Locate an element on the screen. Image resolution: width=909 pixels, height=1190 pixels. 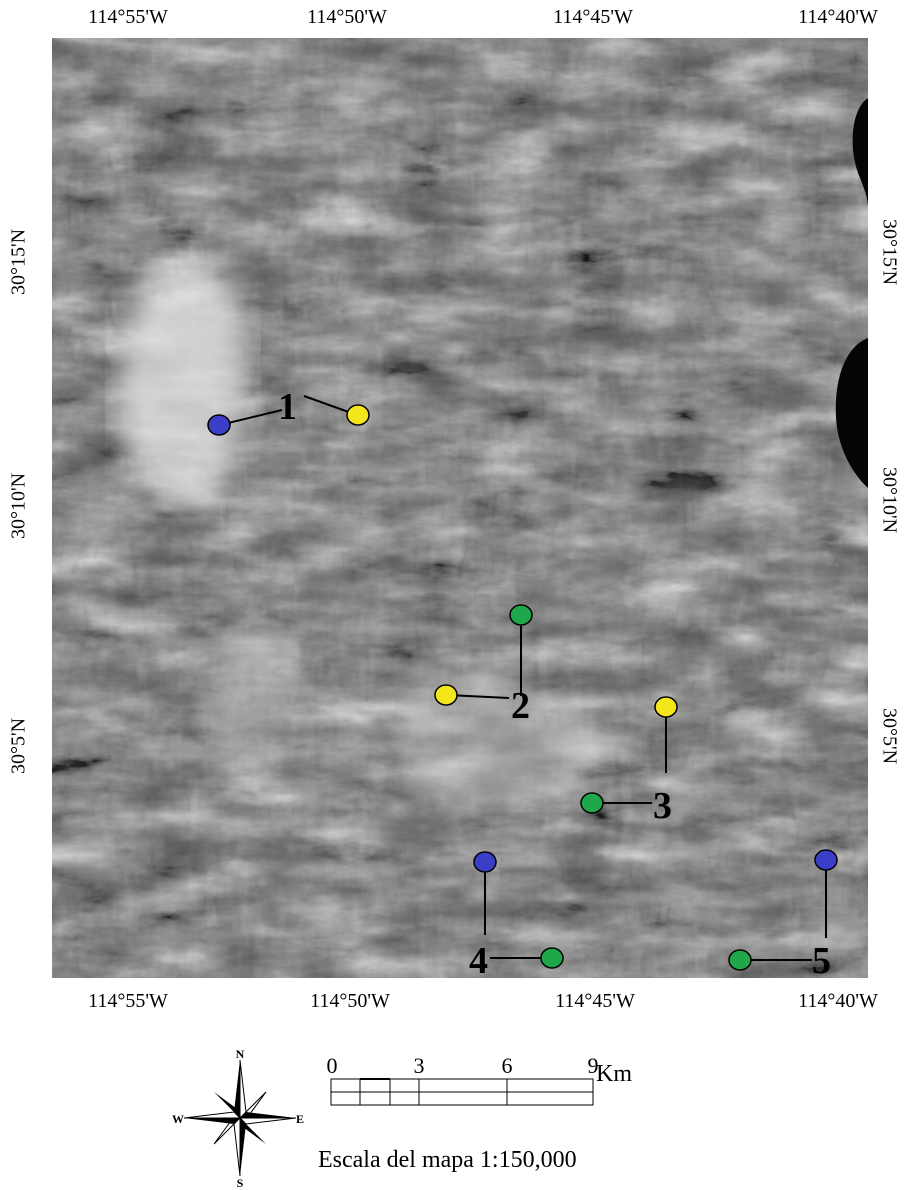
scale-unit: Km is located at coordinates (614, 1074).